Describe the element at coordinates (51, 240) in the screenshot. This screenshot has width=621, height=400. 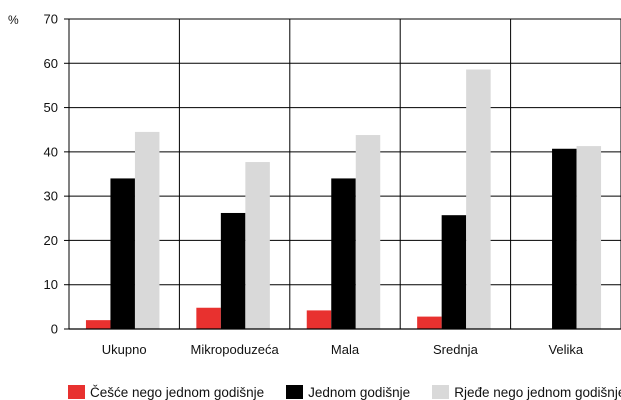
I see `y-tick-label: 20` at that location.